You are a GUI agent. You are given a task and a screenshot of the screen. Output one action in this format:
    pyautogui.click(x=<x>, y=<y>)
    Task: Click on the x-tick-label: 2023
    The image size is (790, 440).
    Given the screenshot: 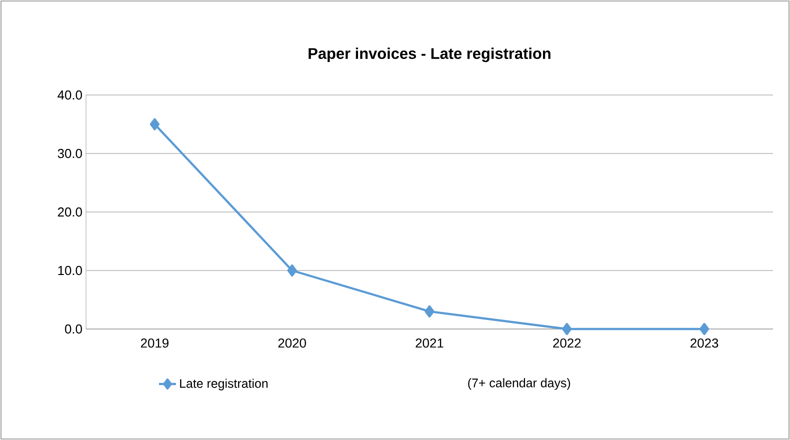 What is the action you would take?
    pyautogui.click(x=704, y=343)
    